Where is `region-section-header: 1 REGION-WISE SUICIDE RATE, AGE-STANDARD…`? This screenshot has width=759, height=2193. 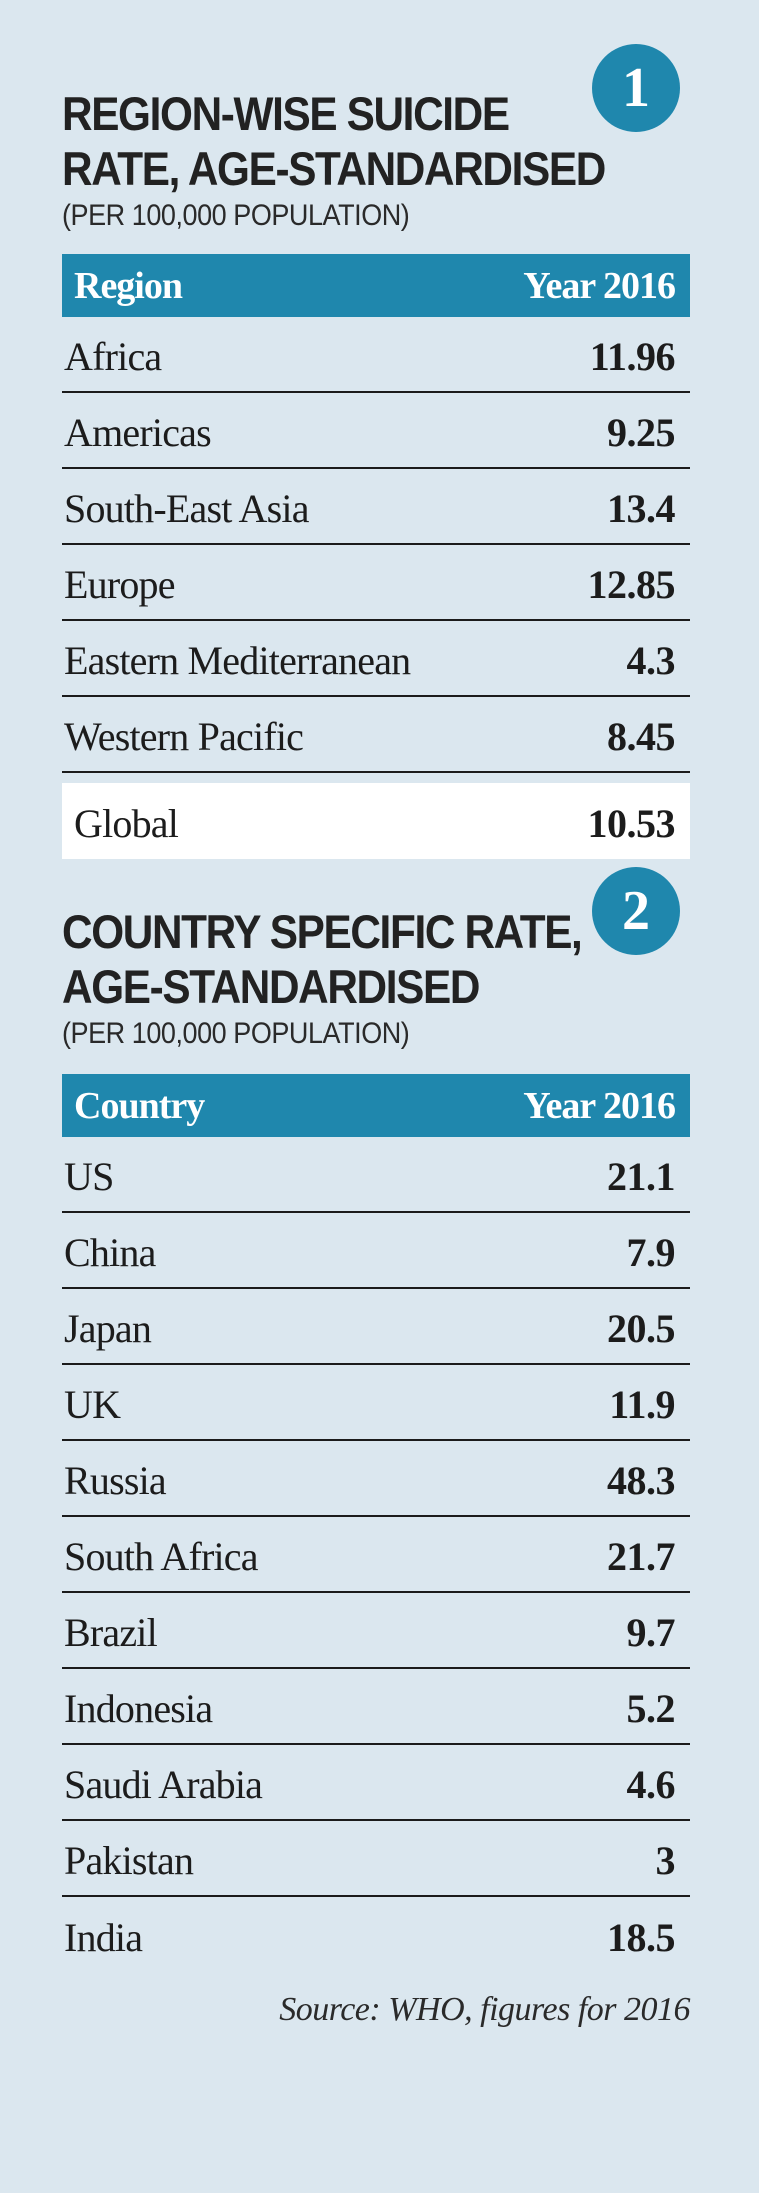 region-section-header: 1 REGION-WISE SUICIDE RATE, AGE-STANDARD… is located at coordinates (380, 117).